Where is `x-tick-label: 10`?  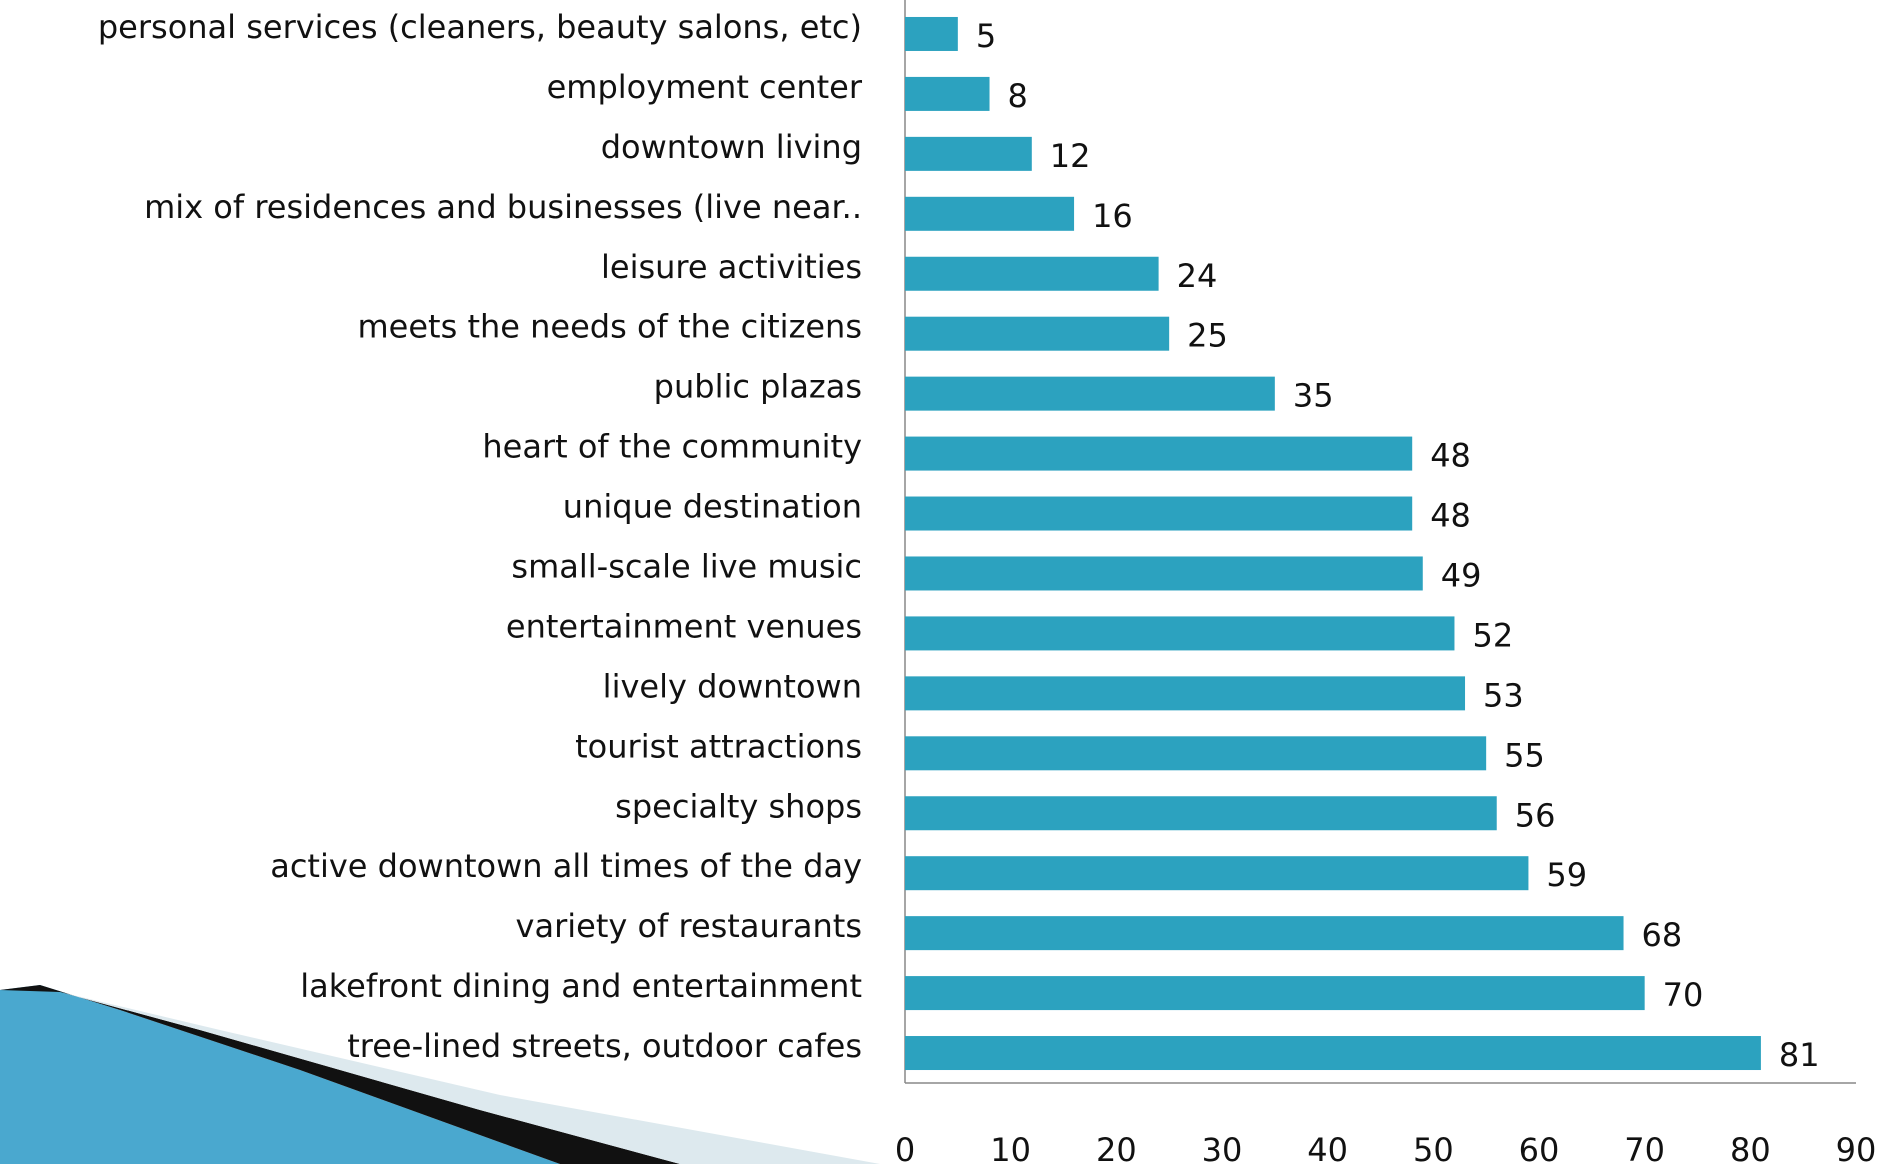 x-tick-label: 10 is located at coordinates (1010, 1147).